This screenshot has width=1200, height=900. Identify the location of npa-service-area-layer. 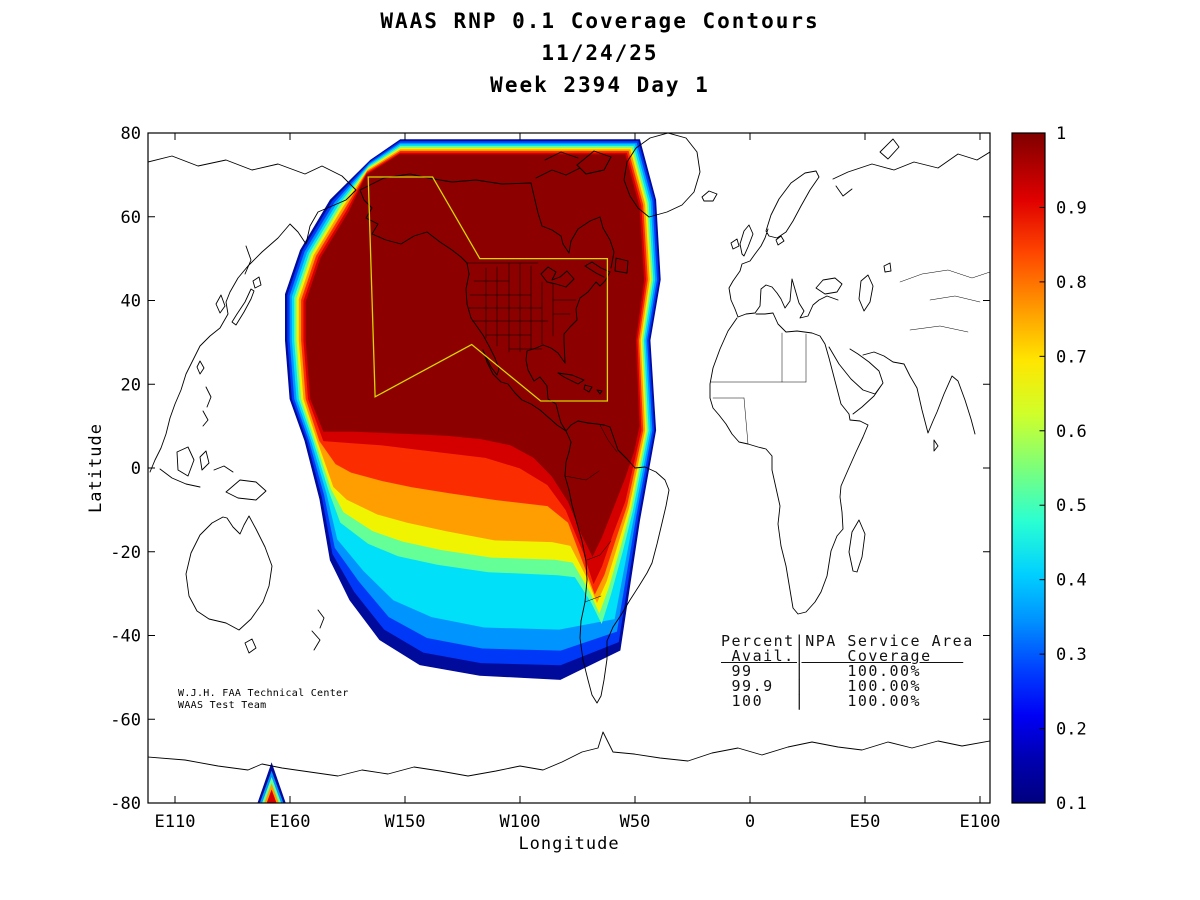
(488, 289).